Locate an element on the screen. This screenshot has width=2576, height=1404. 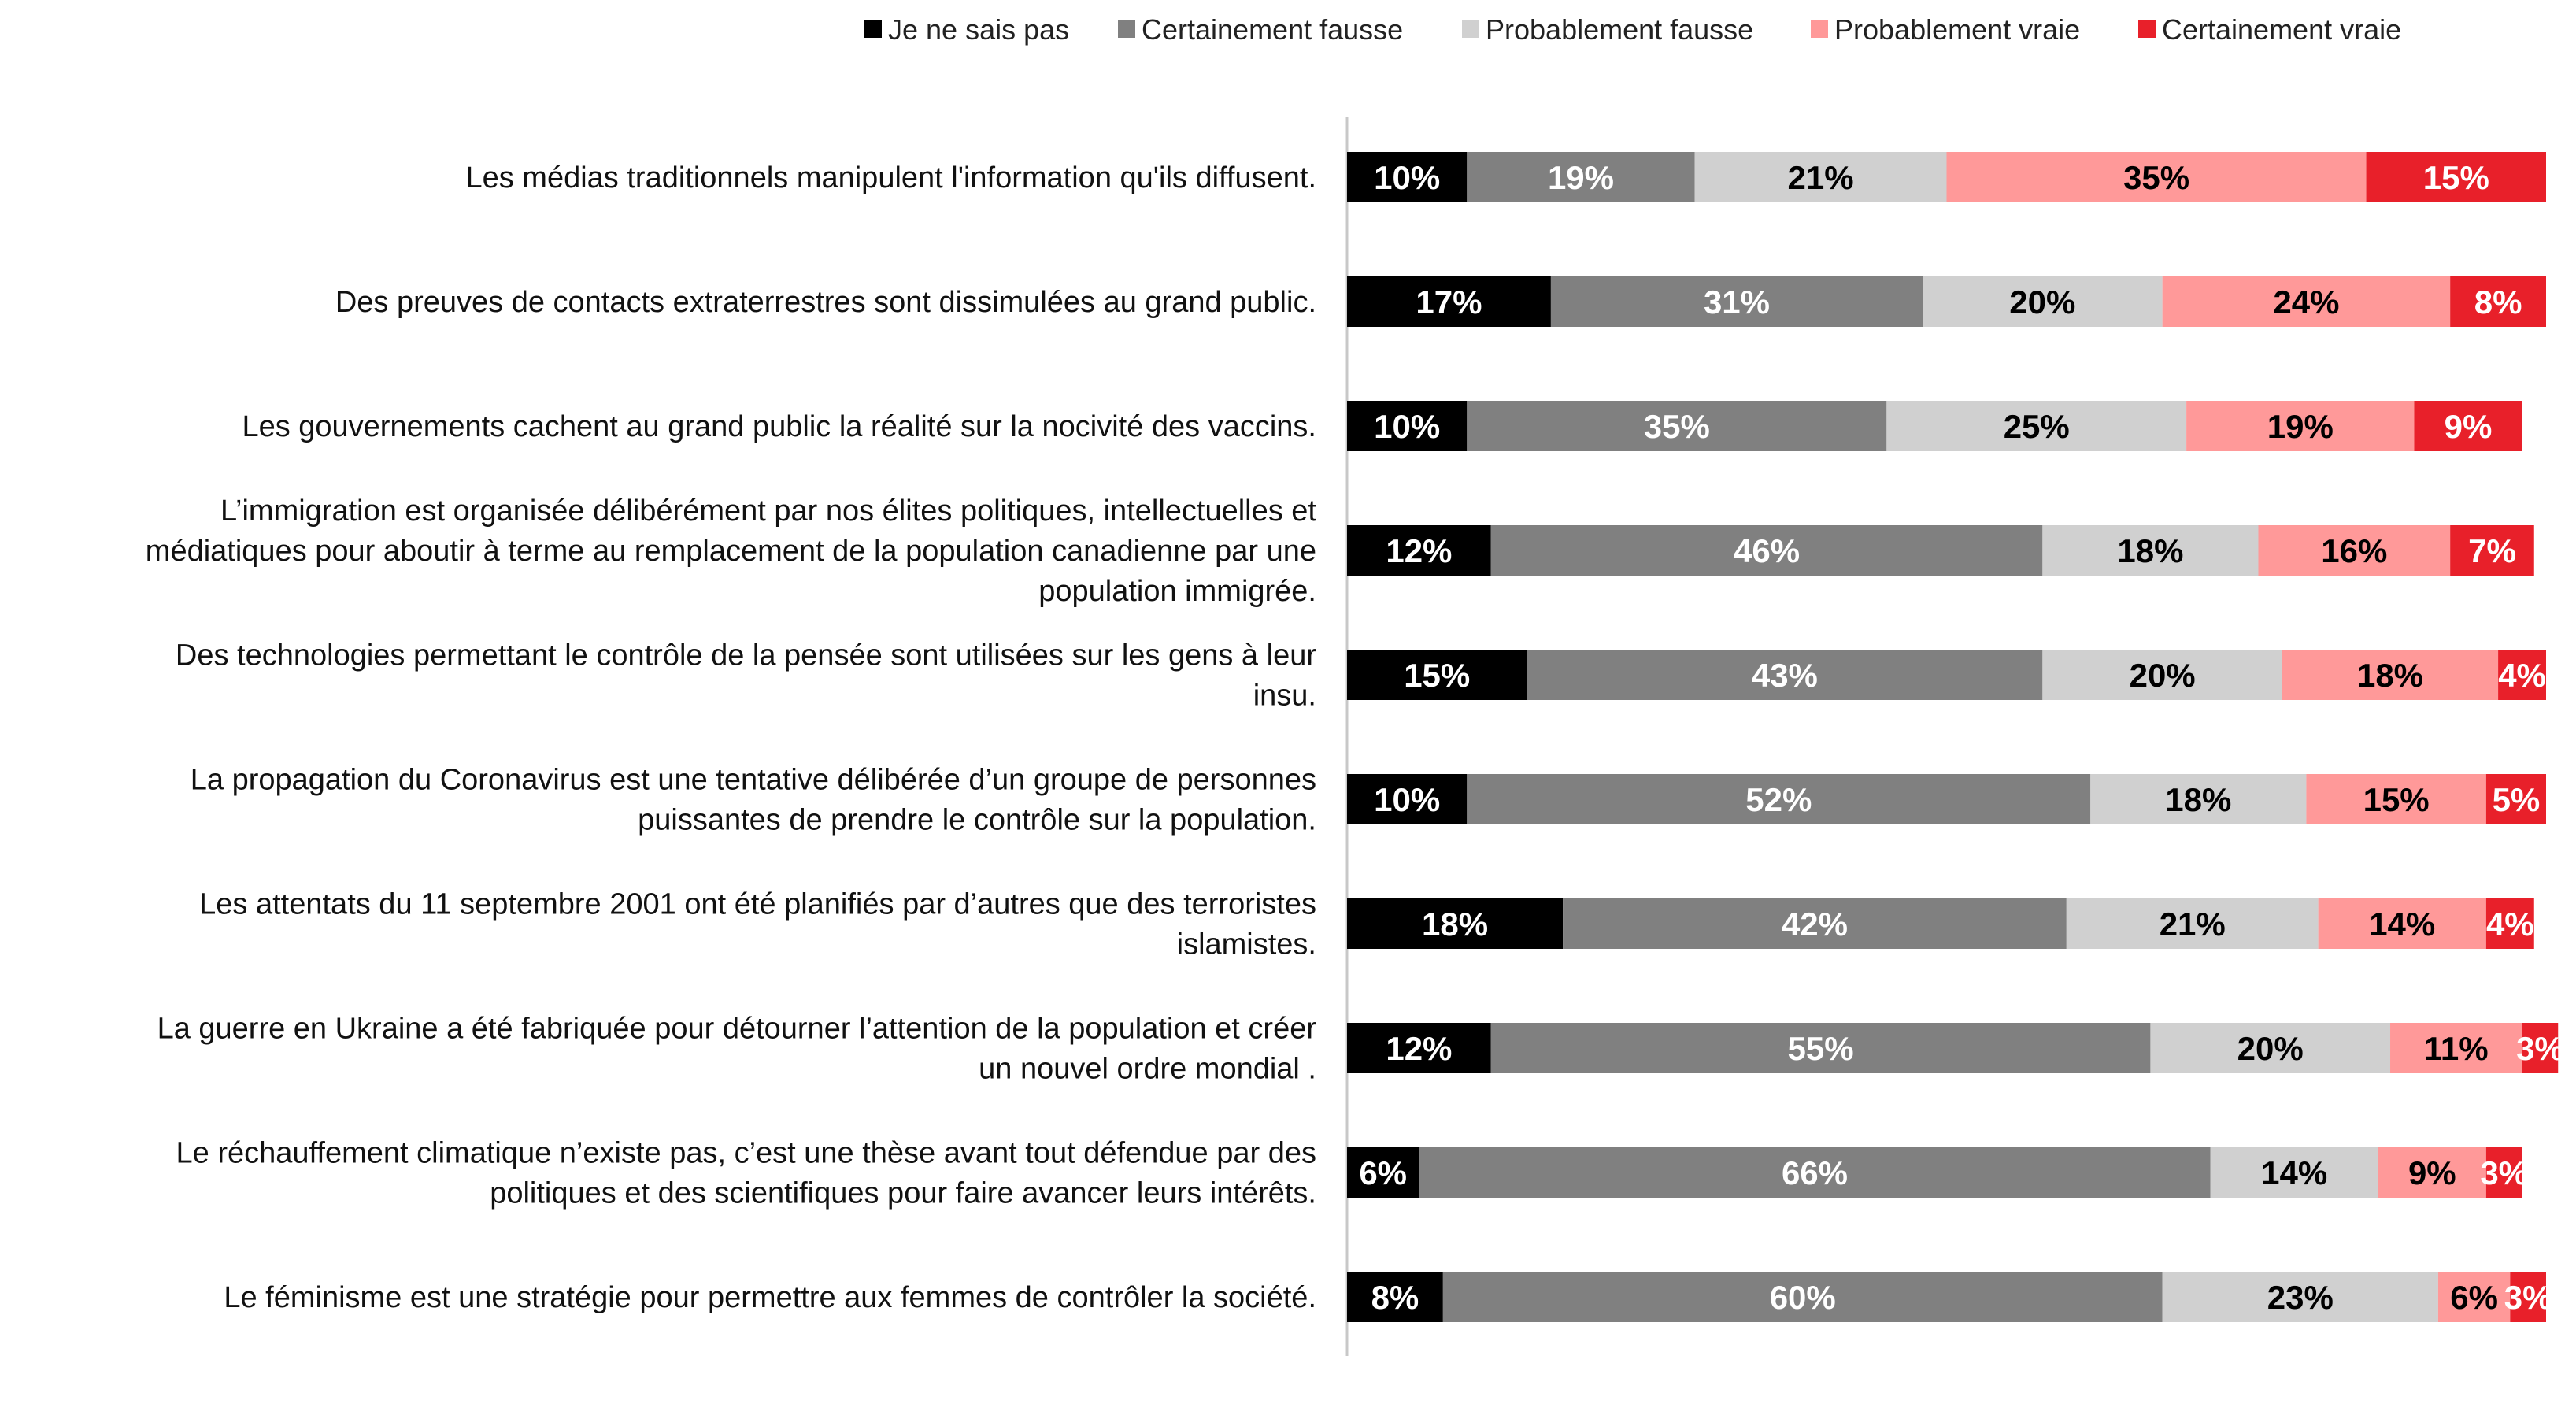
data-label-row-9-series-1: 6% is located at coordinates (1383, 1172).